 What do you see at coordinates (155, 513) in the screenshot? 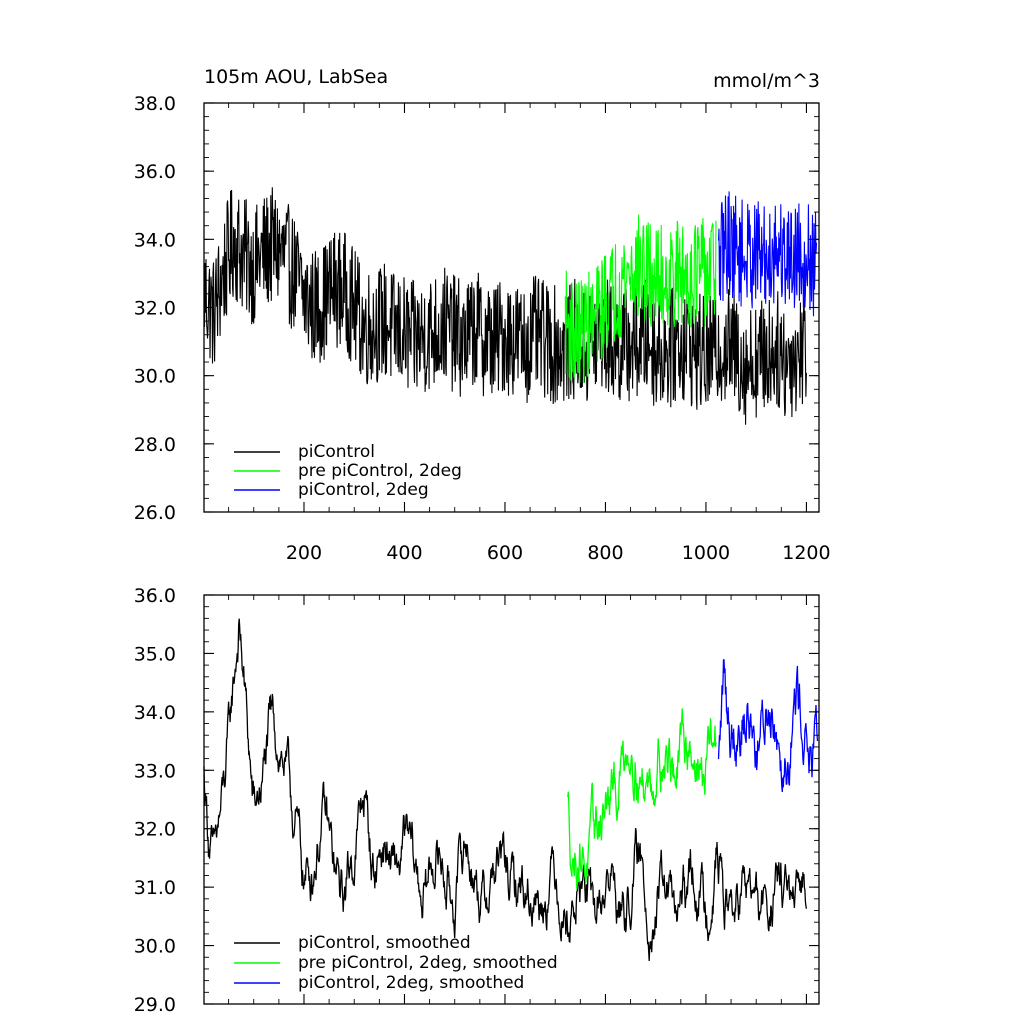
I see `y-tick-label: 26.0` at bounding box center [155, 513].